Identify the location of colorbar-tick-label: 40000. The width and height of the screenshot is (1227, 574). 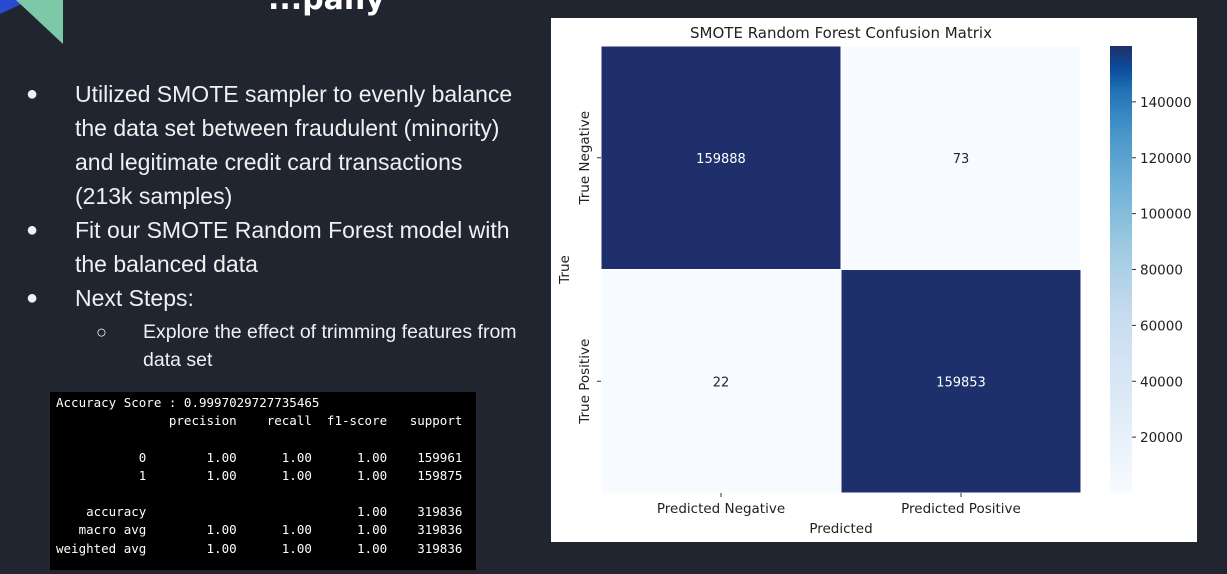
(1161, 382).